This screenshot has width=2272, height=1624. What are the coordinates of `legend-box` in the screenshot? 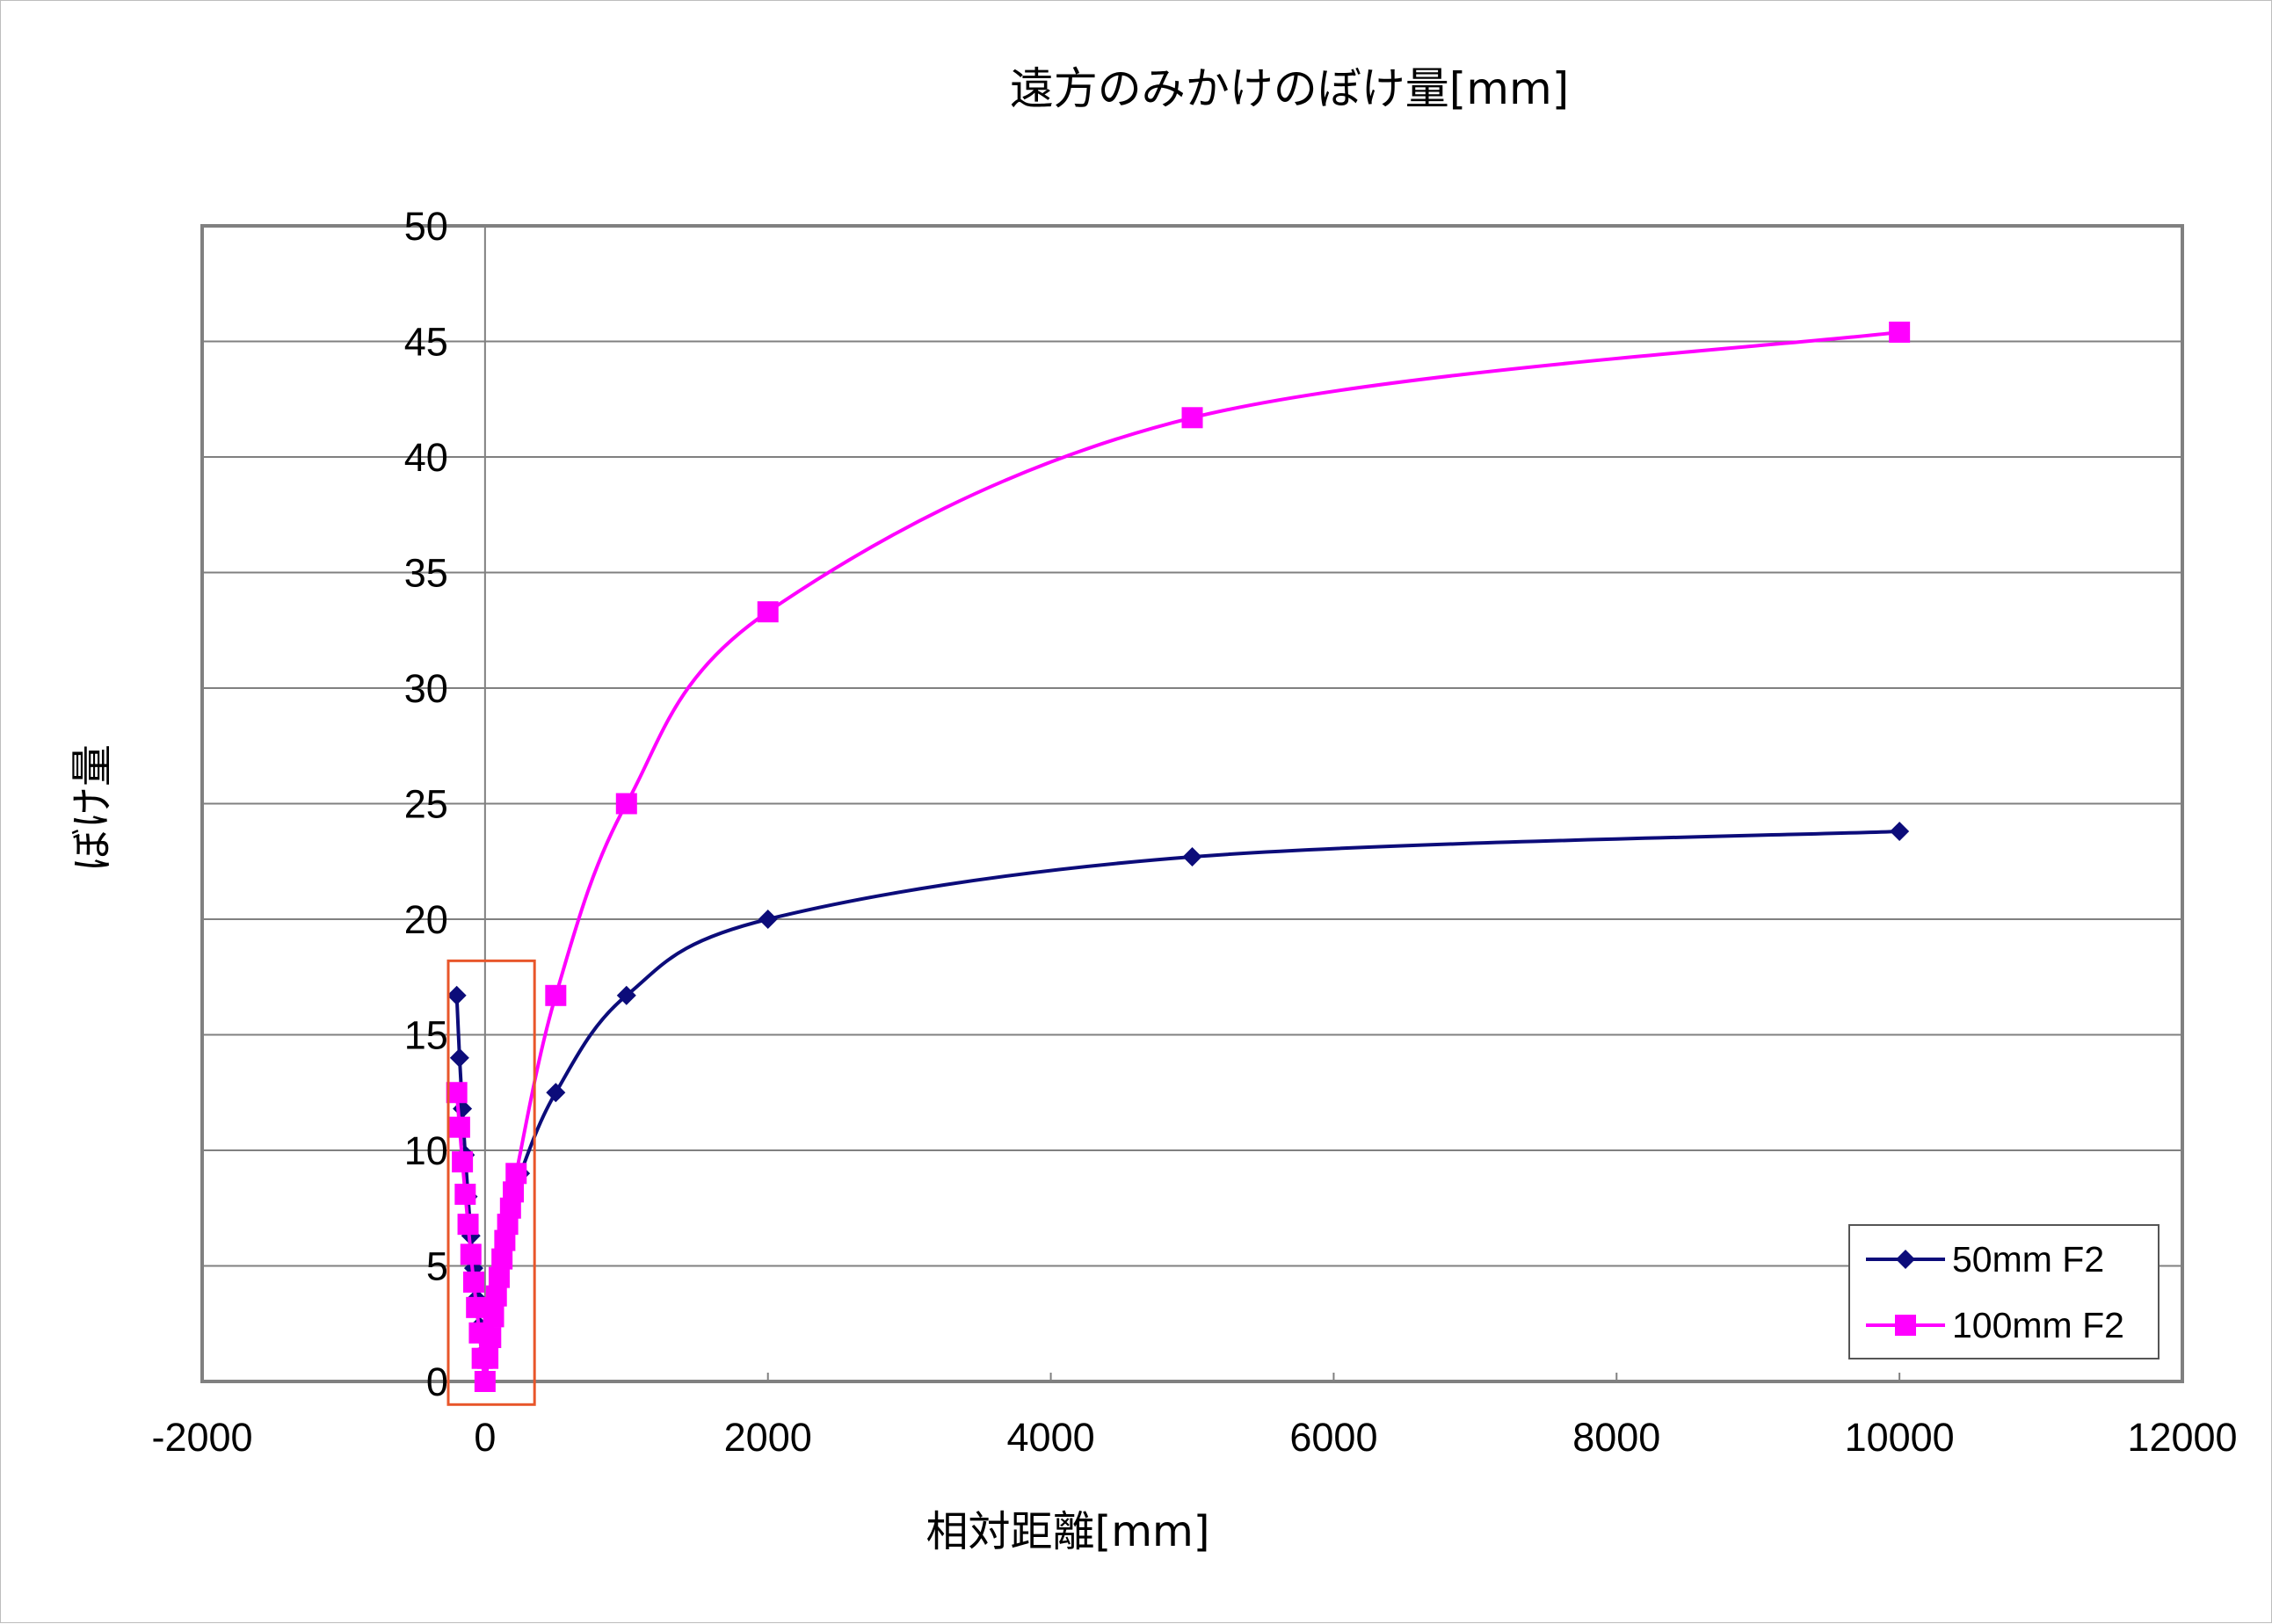 It's located at (2004, 1291).